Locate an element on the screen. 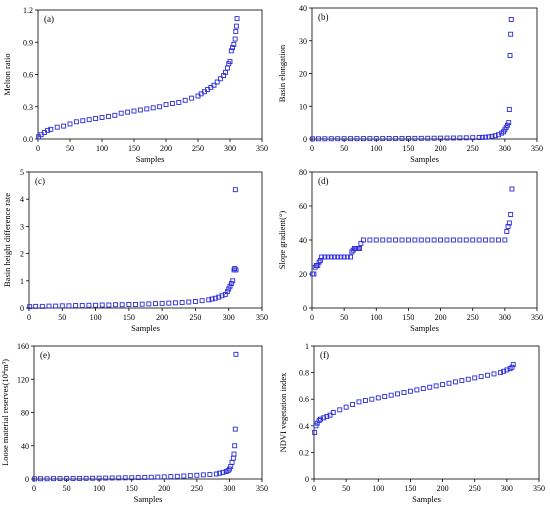 The height and width of the screenshot is (508, 550). panel-label: (c) is located at coordinates (40, 181).